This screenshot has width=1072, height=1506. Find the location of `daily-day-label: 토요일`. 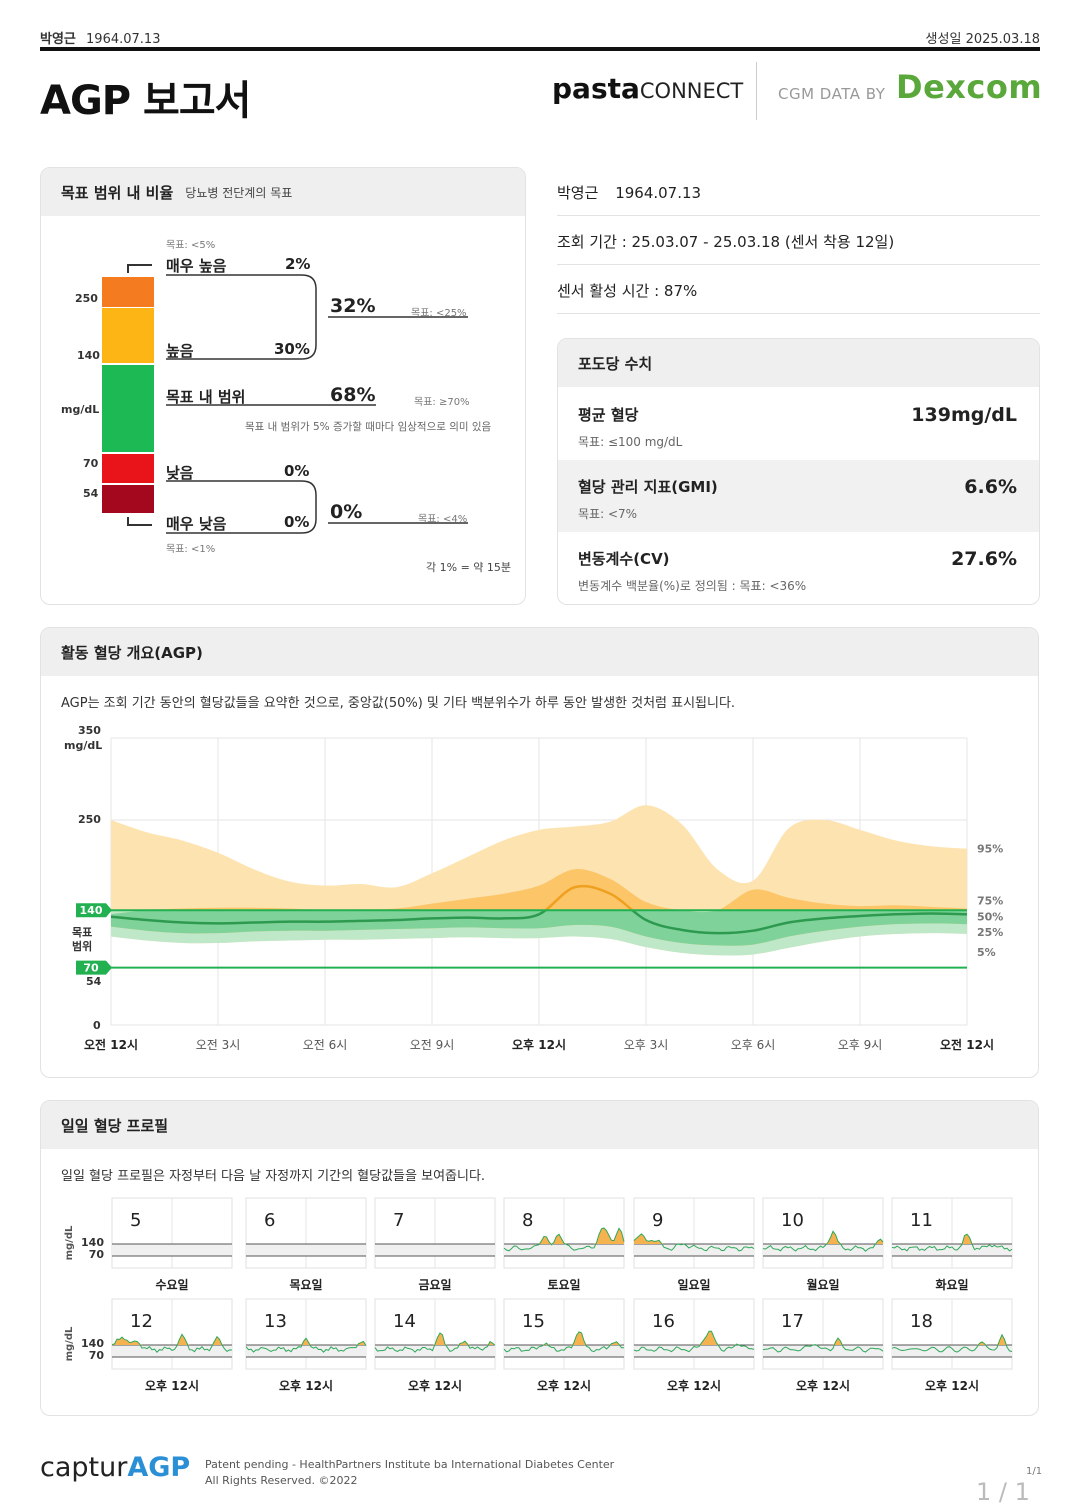

daily-day-label: 토요일 is located at coordinates (563, 1285).